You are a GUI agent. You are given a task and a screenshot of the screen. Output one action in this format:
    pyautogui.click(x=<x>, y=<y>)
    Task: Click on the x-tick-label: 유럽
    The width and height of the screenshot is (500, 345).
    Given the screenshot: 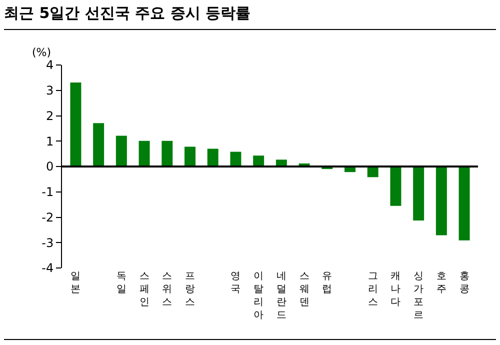 What is the action you would take?
    pyautogui.click(x=327, y=283)
    